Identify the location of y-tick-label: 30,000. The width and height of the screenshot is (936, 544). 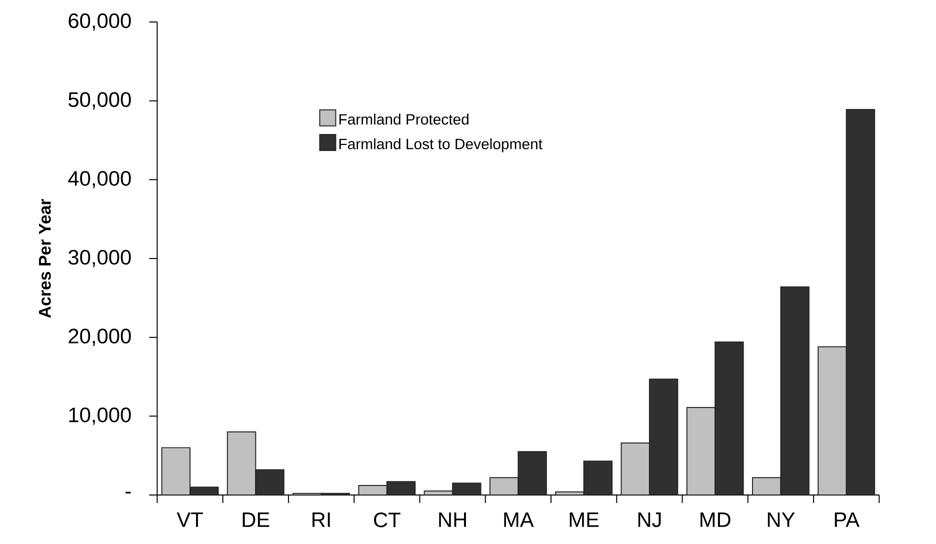
(99, 259).